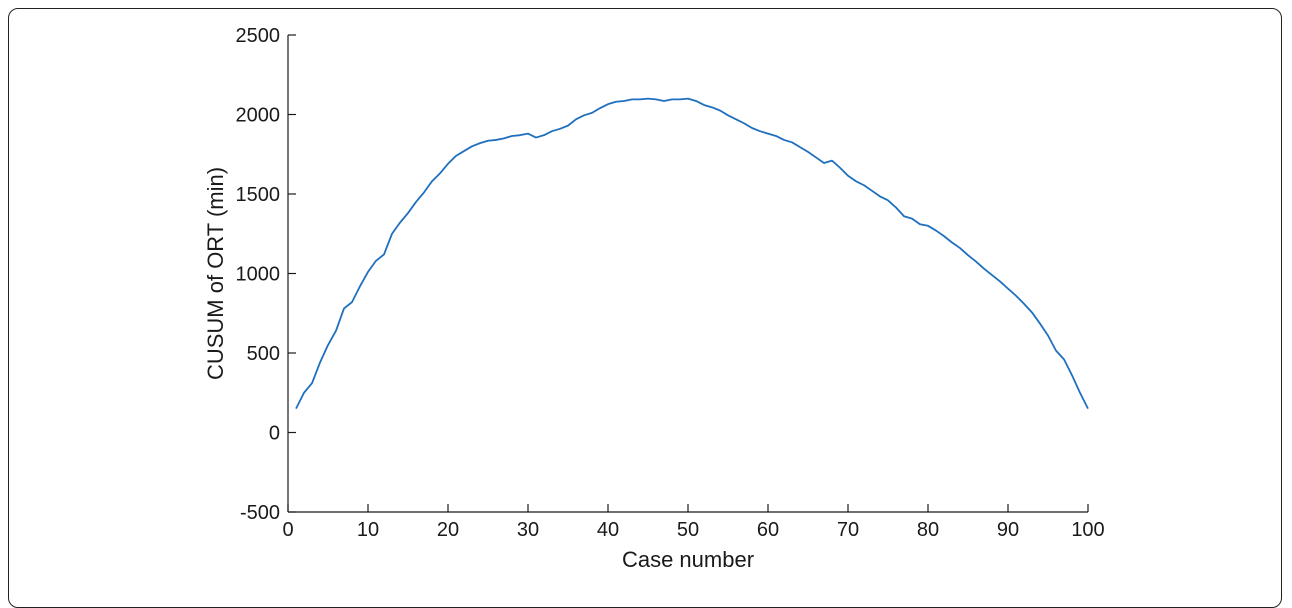  What do you see at coordinates (260, 513) in the screenshot?
I see `y-tick-label: -500` at bounding box center [260, 513].